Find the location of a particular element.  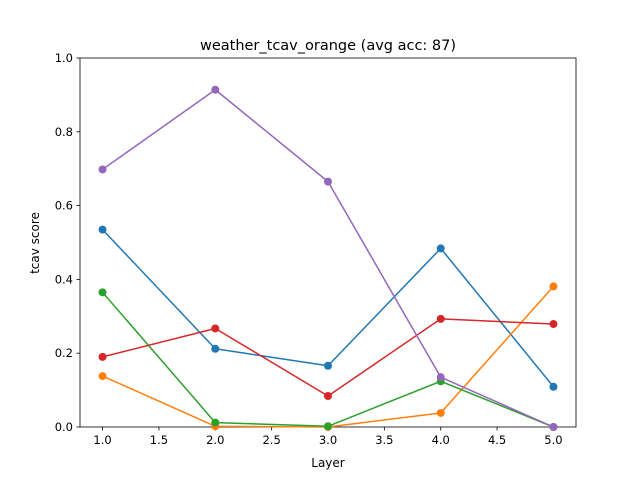

x-tick-label: 1.0 is located at coordinates (102, 440).